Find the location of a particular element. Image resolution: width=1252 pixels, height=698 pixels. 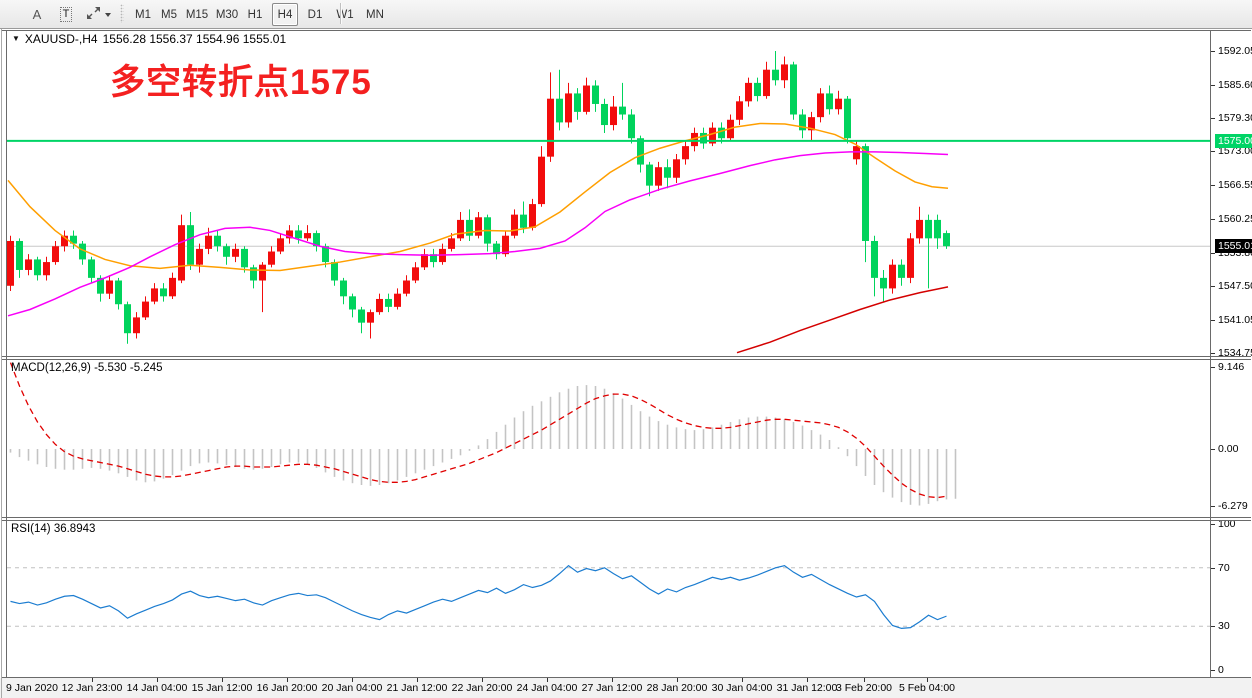

price-axis-label: 1573.00 is located at coordinates (1235, 151).